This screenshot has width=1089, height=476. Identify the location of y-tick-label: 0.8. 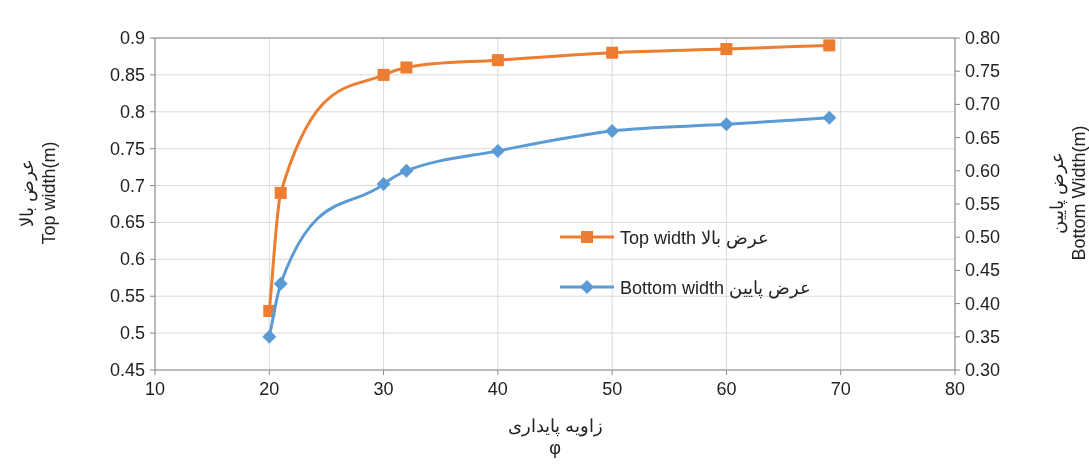
(132, 111).